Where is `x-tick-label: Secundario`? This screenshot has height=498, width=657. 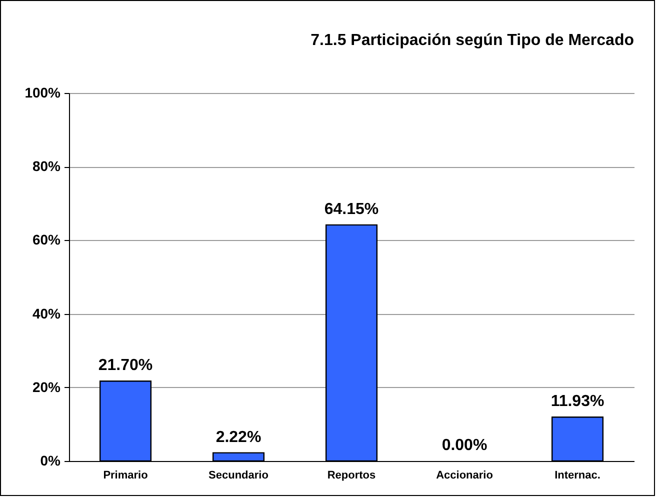 x-tick-label: Secundario is located at coordinates (238, 476).